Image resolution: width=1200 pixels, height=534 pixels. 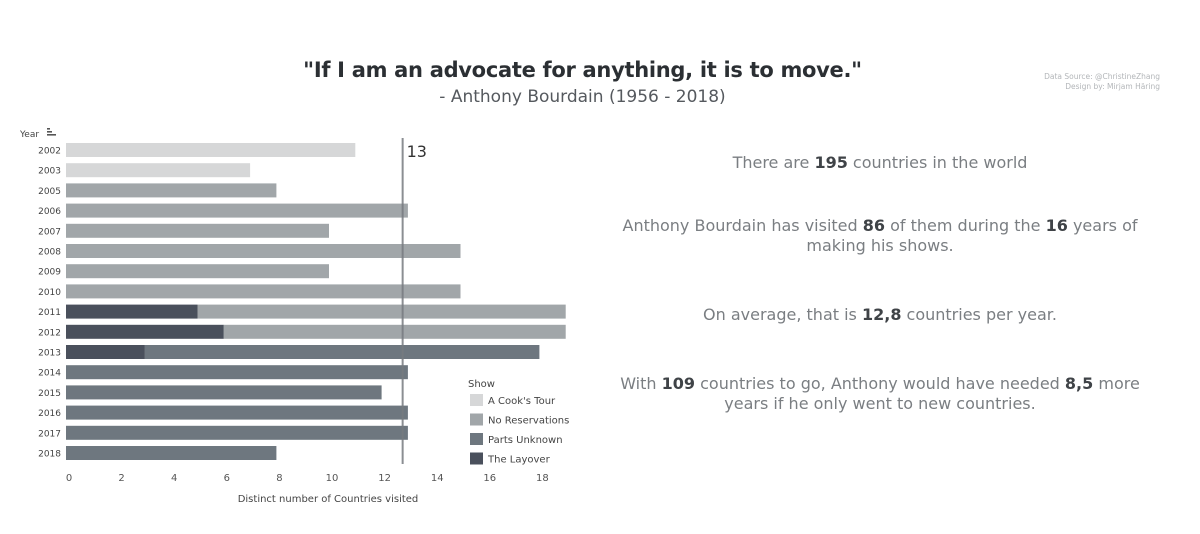 I want to click on bar-2013-parts-unknown, so click(x=342, y=352).